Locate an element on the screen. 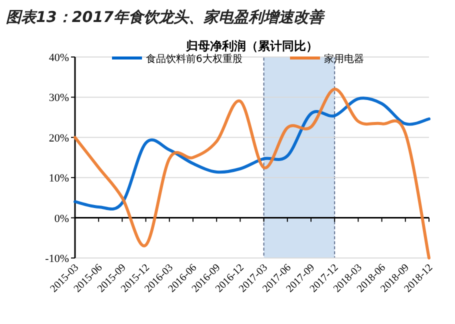 The image size is (455, 324). y-tick-label: 10% is located at coordinates (58, 178).